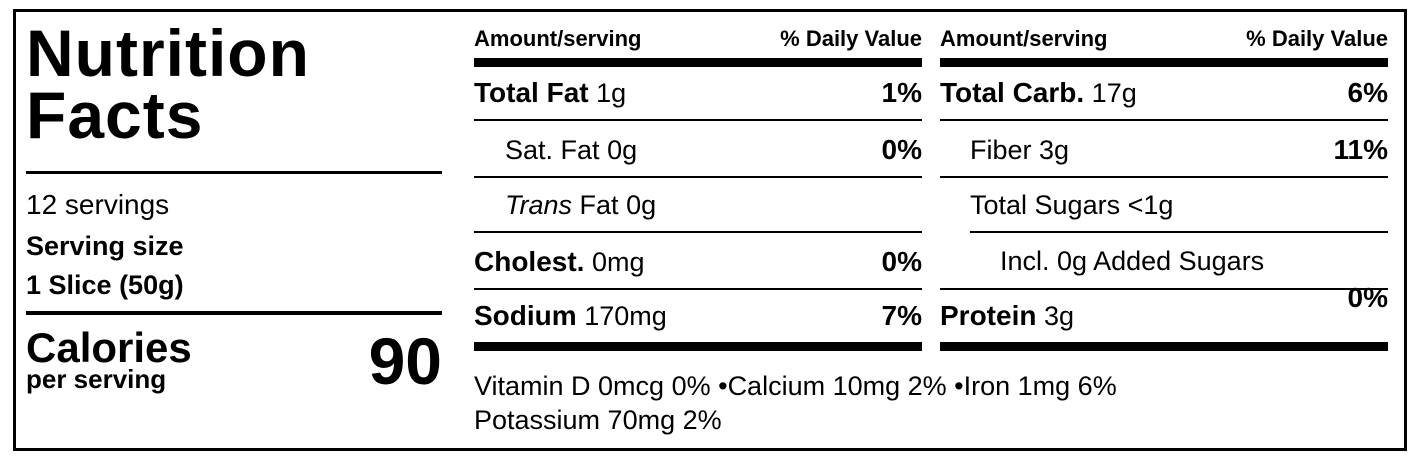  I want to click on nutrient-name: Fat, so click(599, 205).